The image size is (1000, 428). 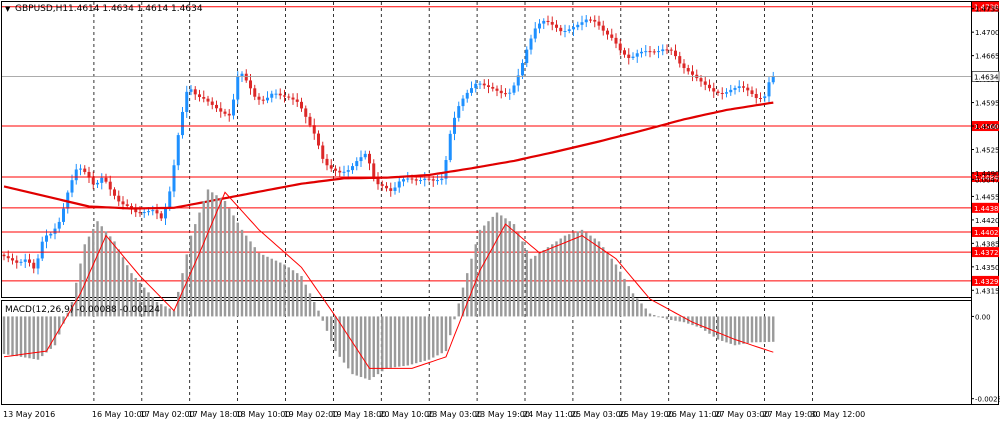 I want to click on price-level-tag-label: 1.4438, so click(x=986, y=209).